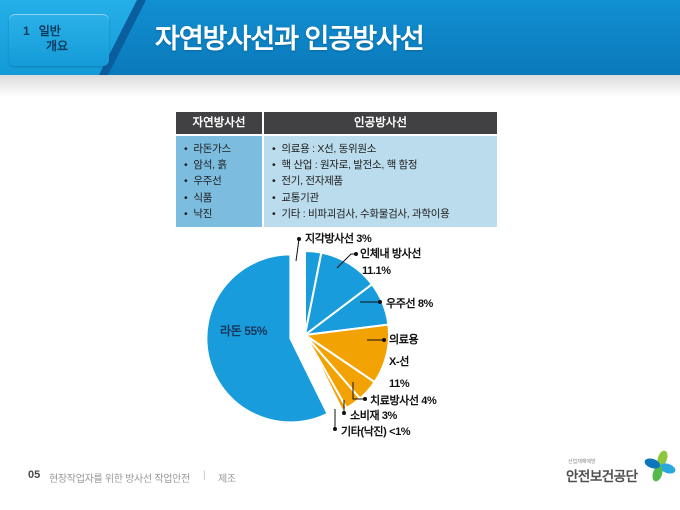  I want to click on pie-chart-canvas, so click(297, 334).